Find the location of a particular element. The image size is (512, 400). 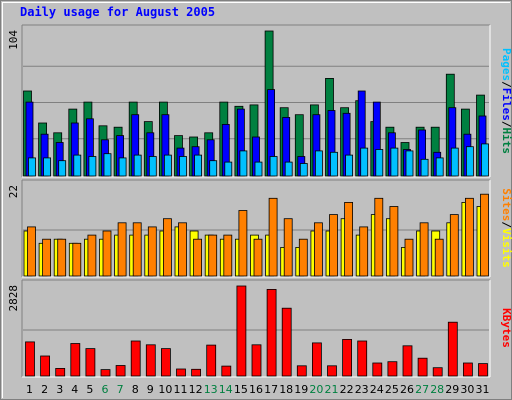

legend-item-kbytes: KBytes is located at coordinates (506, 328).